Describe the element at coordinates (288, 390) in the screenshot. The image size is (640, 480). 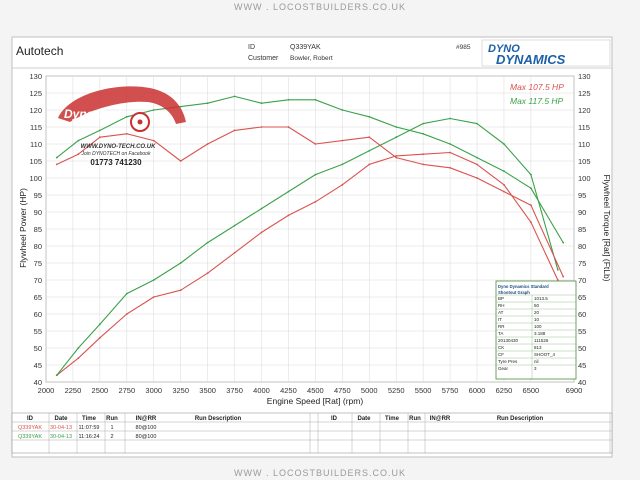
I see `x-tick-label: 4250` at that location.